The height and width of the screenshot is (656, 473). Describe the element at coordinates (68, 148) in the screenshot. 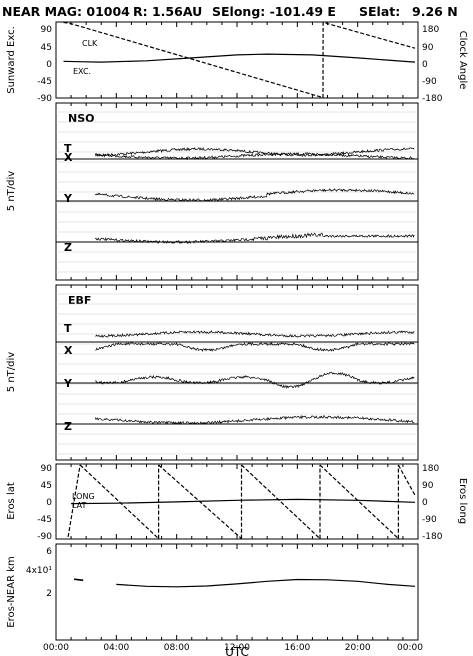

I see `nso-trace-label-t: T` at that location.